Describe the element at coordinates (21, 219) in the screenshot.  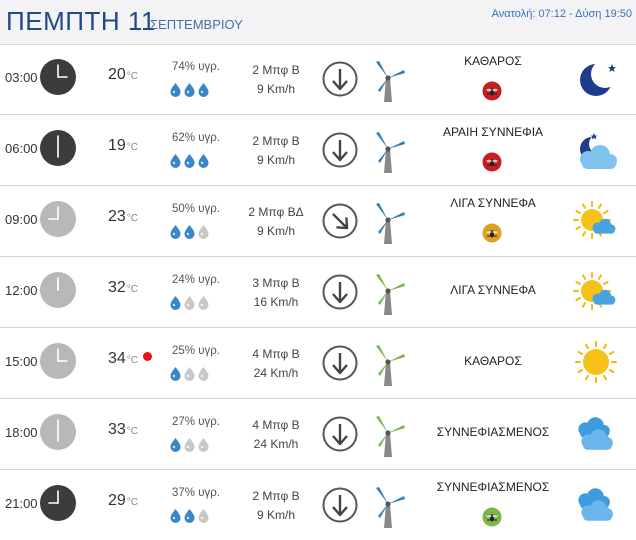
I see `time-label: 09:00` at that location.